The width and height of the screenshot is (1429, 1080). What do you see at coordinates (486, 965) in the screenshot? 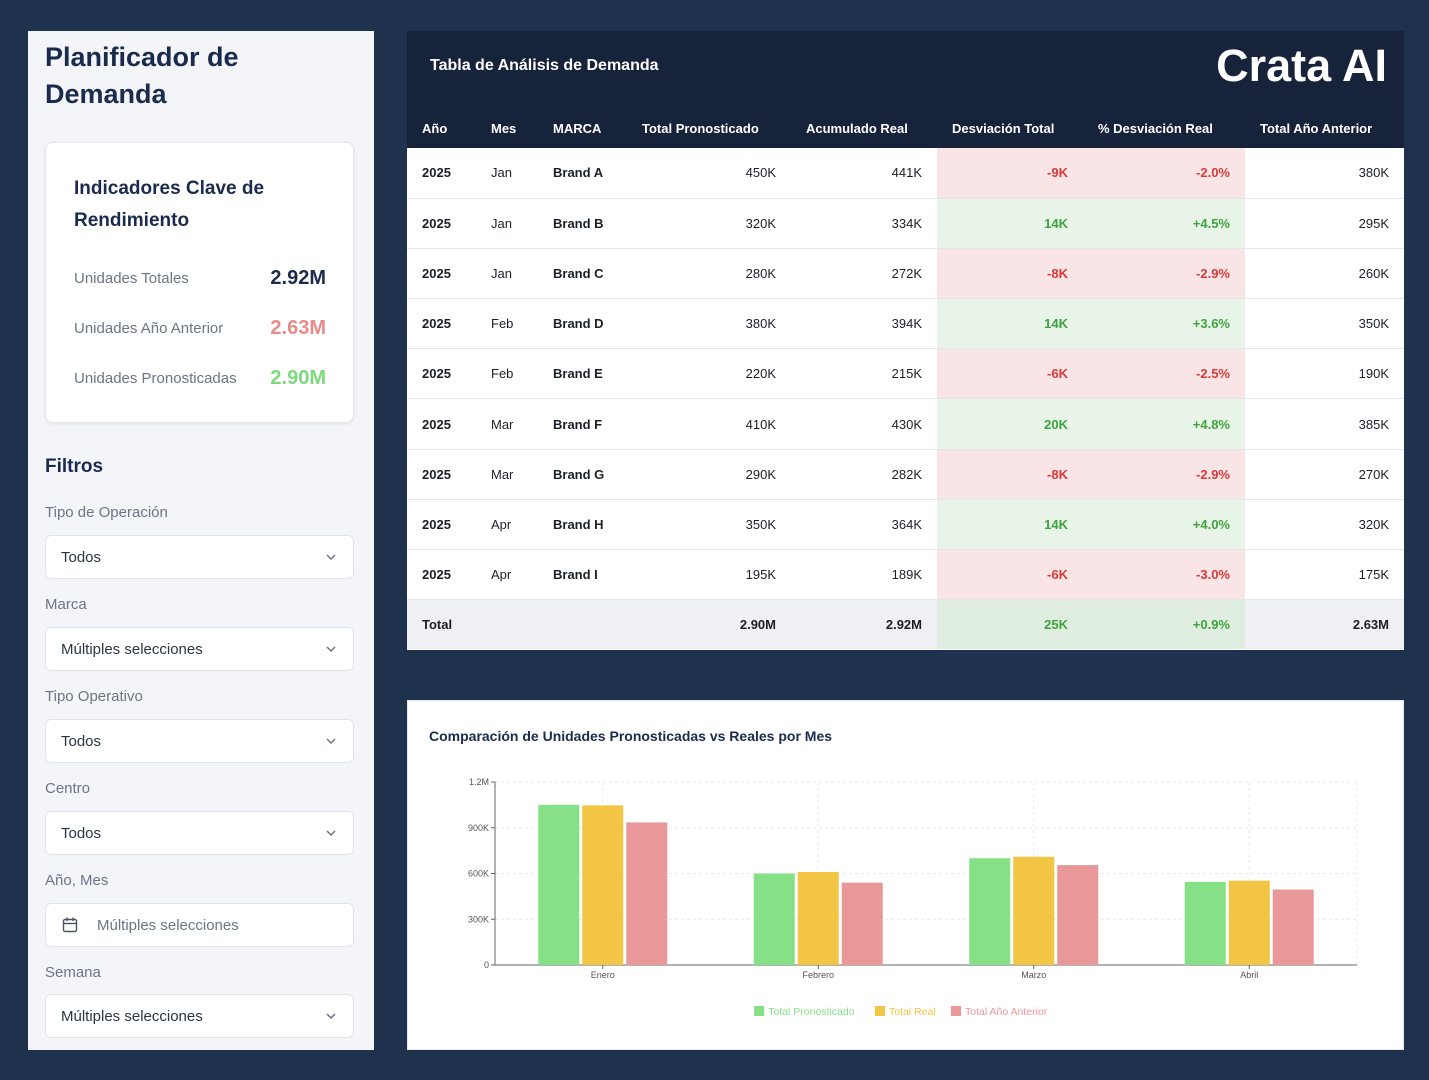
I see `y-tick-label: 0` at bounding box center [486, 965].